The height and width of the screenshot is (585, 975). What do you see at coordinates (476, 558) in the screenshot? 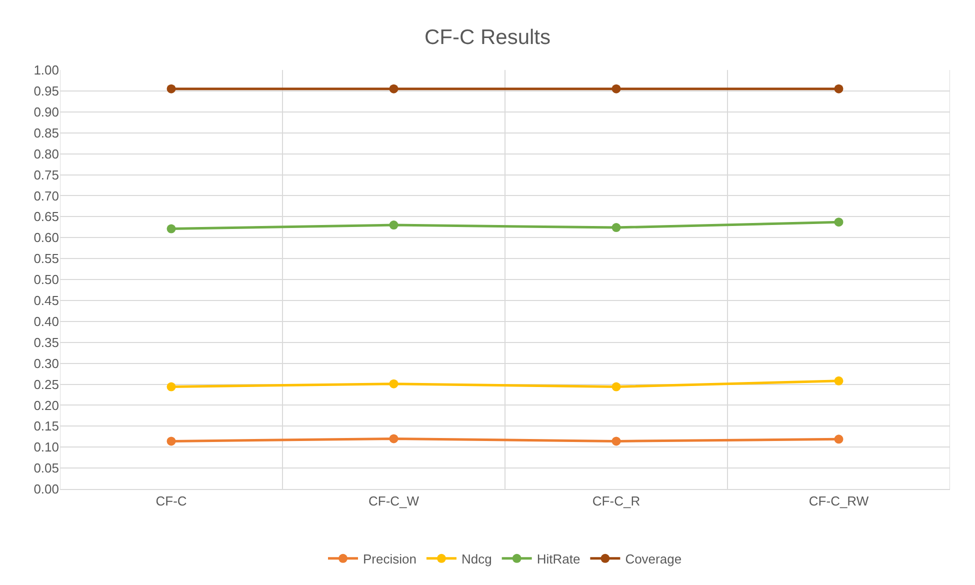
I see `legend-label: Ndcg` at bounding box center [476, 558].